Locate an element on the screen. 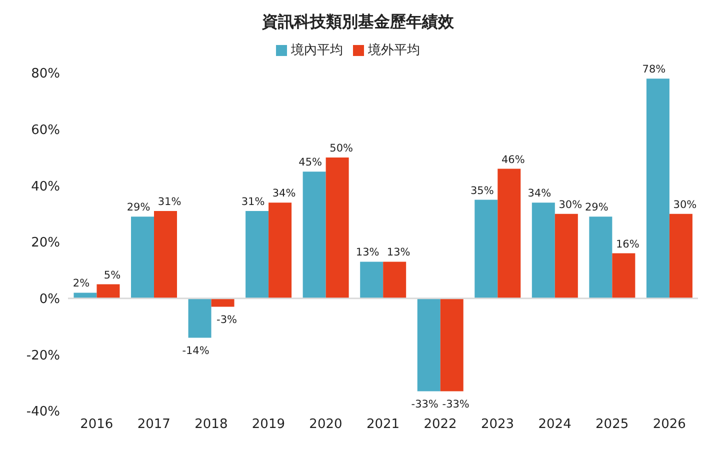 The width and height of the screenshot is (718, 451). data-label: -3% is located at coordinates (227, 320).